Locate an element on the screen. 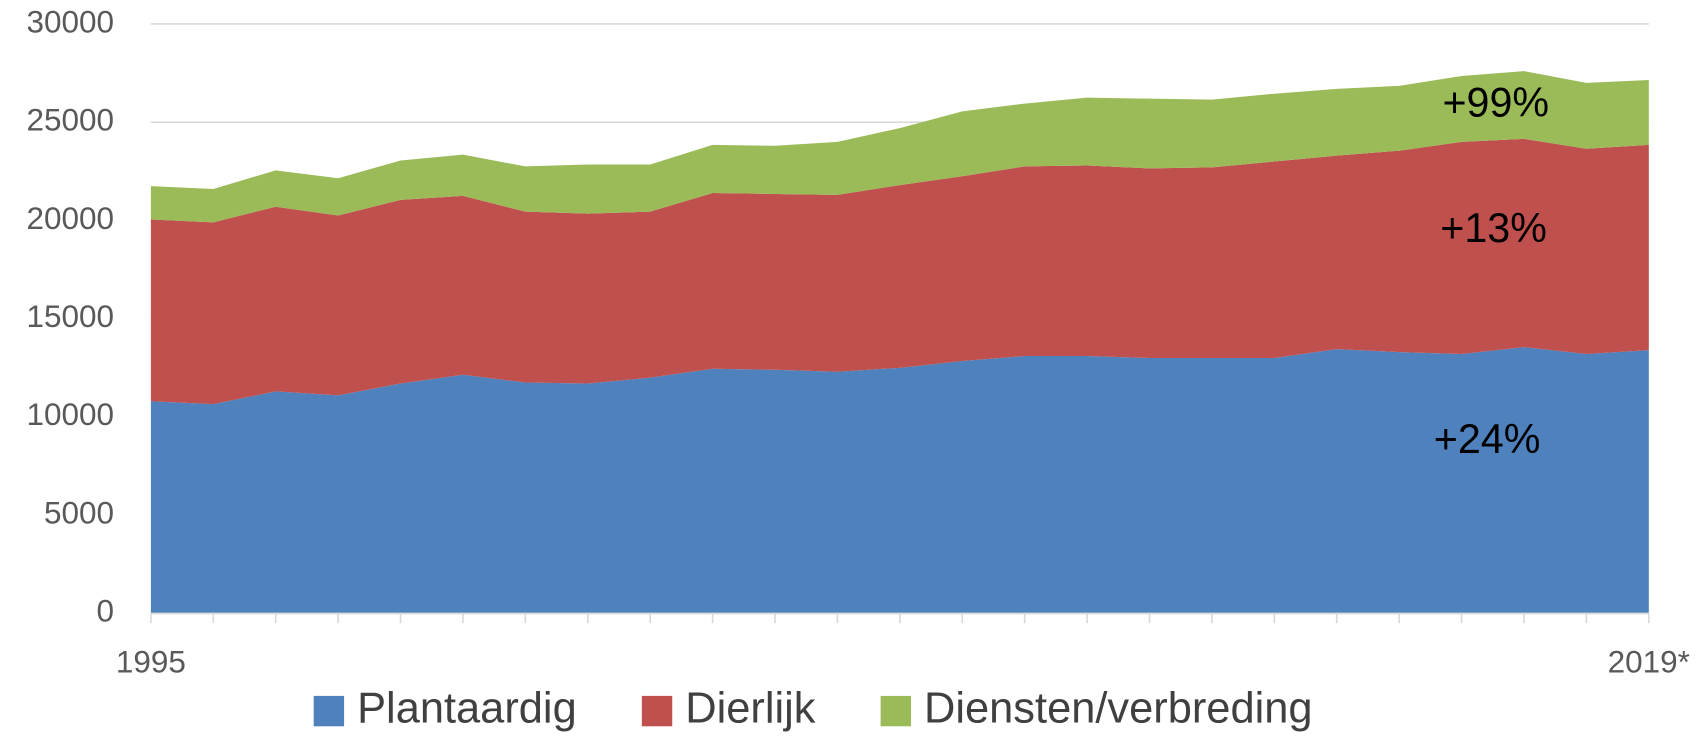 The height and width of the screenshot is (739, 1702). legend-label: Plantaardig is located at coordinates (467, 709).